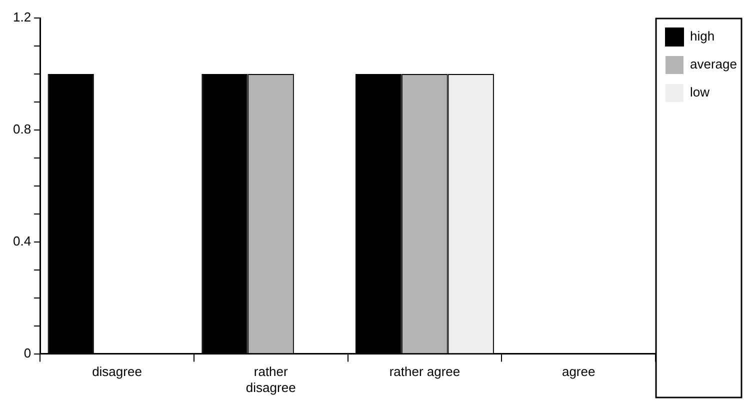 This screenshot has height=409, width=751. I want to click on y-tick-label: 0.4, so click(22, 240).